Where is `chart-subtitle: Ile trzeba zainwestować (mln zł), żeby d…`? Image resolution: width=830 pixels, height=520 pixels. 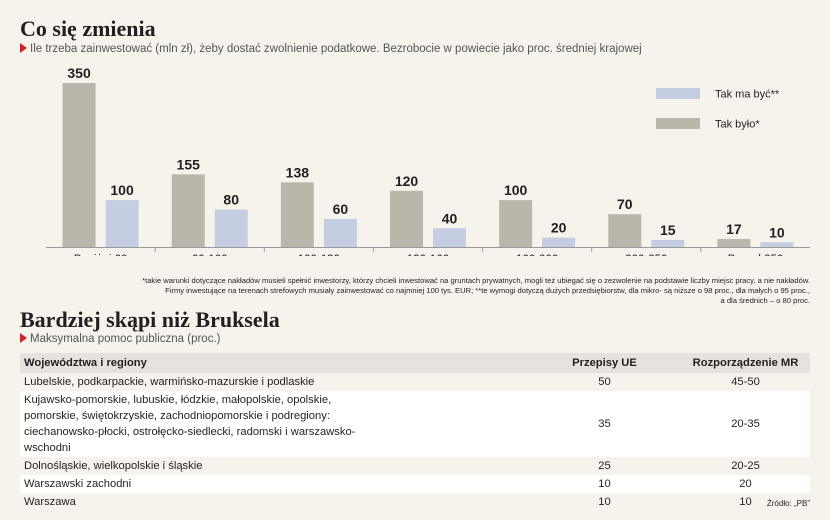 chart-subtitle: Ile trzeba zainwestować (mln zł), żeby d… is located at coordinates (331, 49).